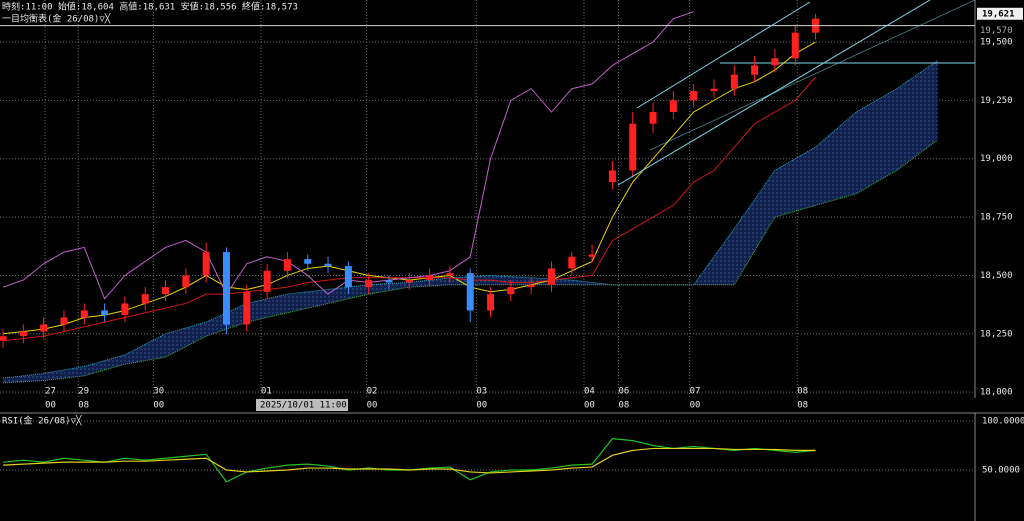 The width and height of the screenshot is (1024, 521). What do you see at coordinates (996, 31) in the screenshot?
I see `price-label: 19,570` at bounding box center [996, 31].